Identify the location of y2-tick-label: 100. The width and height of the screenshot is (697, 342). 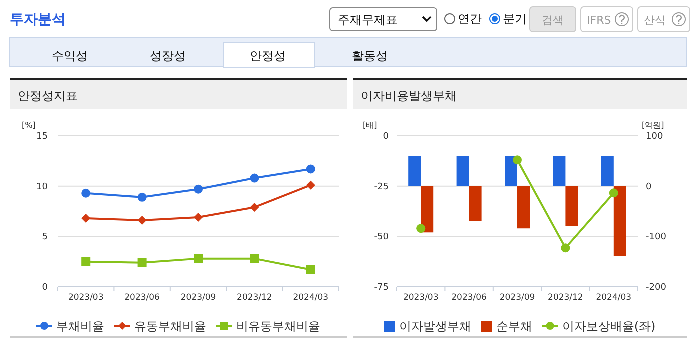
(655, 137).